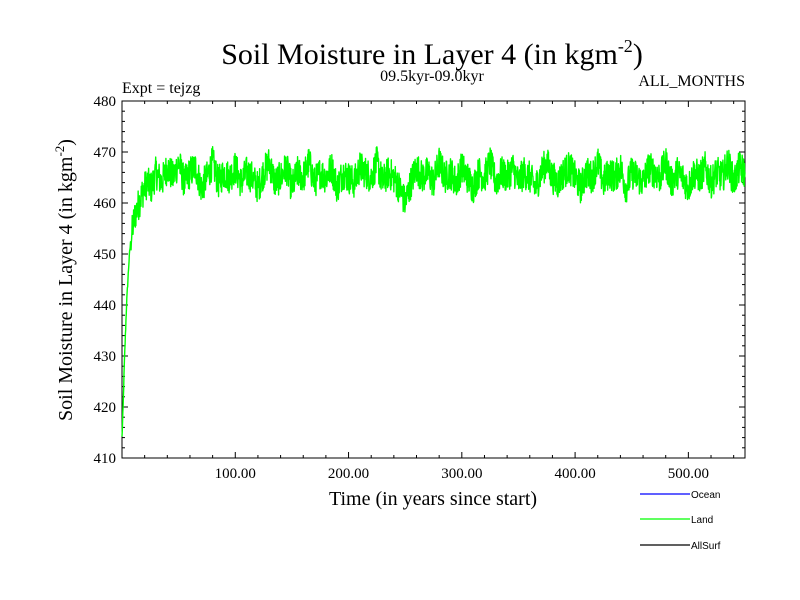 This screenshot has height=600, width=800. What do you see at coordinates (105, 459) in the screenshot?
I see `y-tick-label: 410` at bounding box center [105, 459].